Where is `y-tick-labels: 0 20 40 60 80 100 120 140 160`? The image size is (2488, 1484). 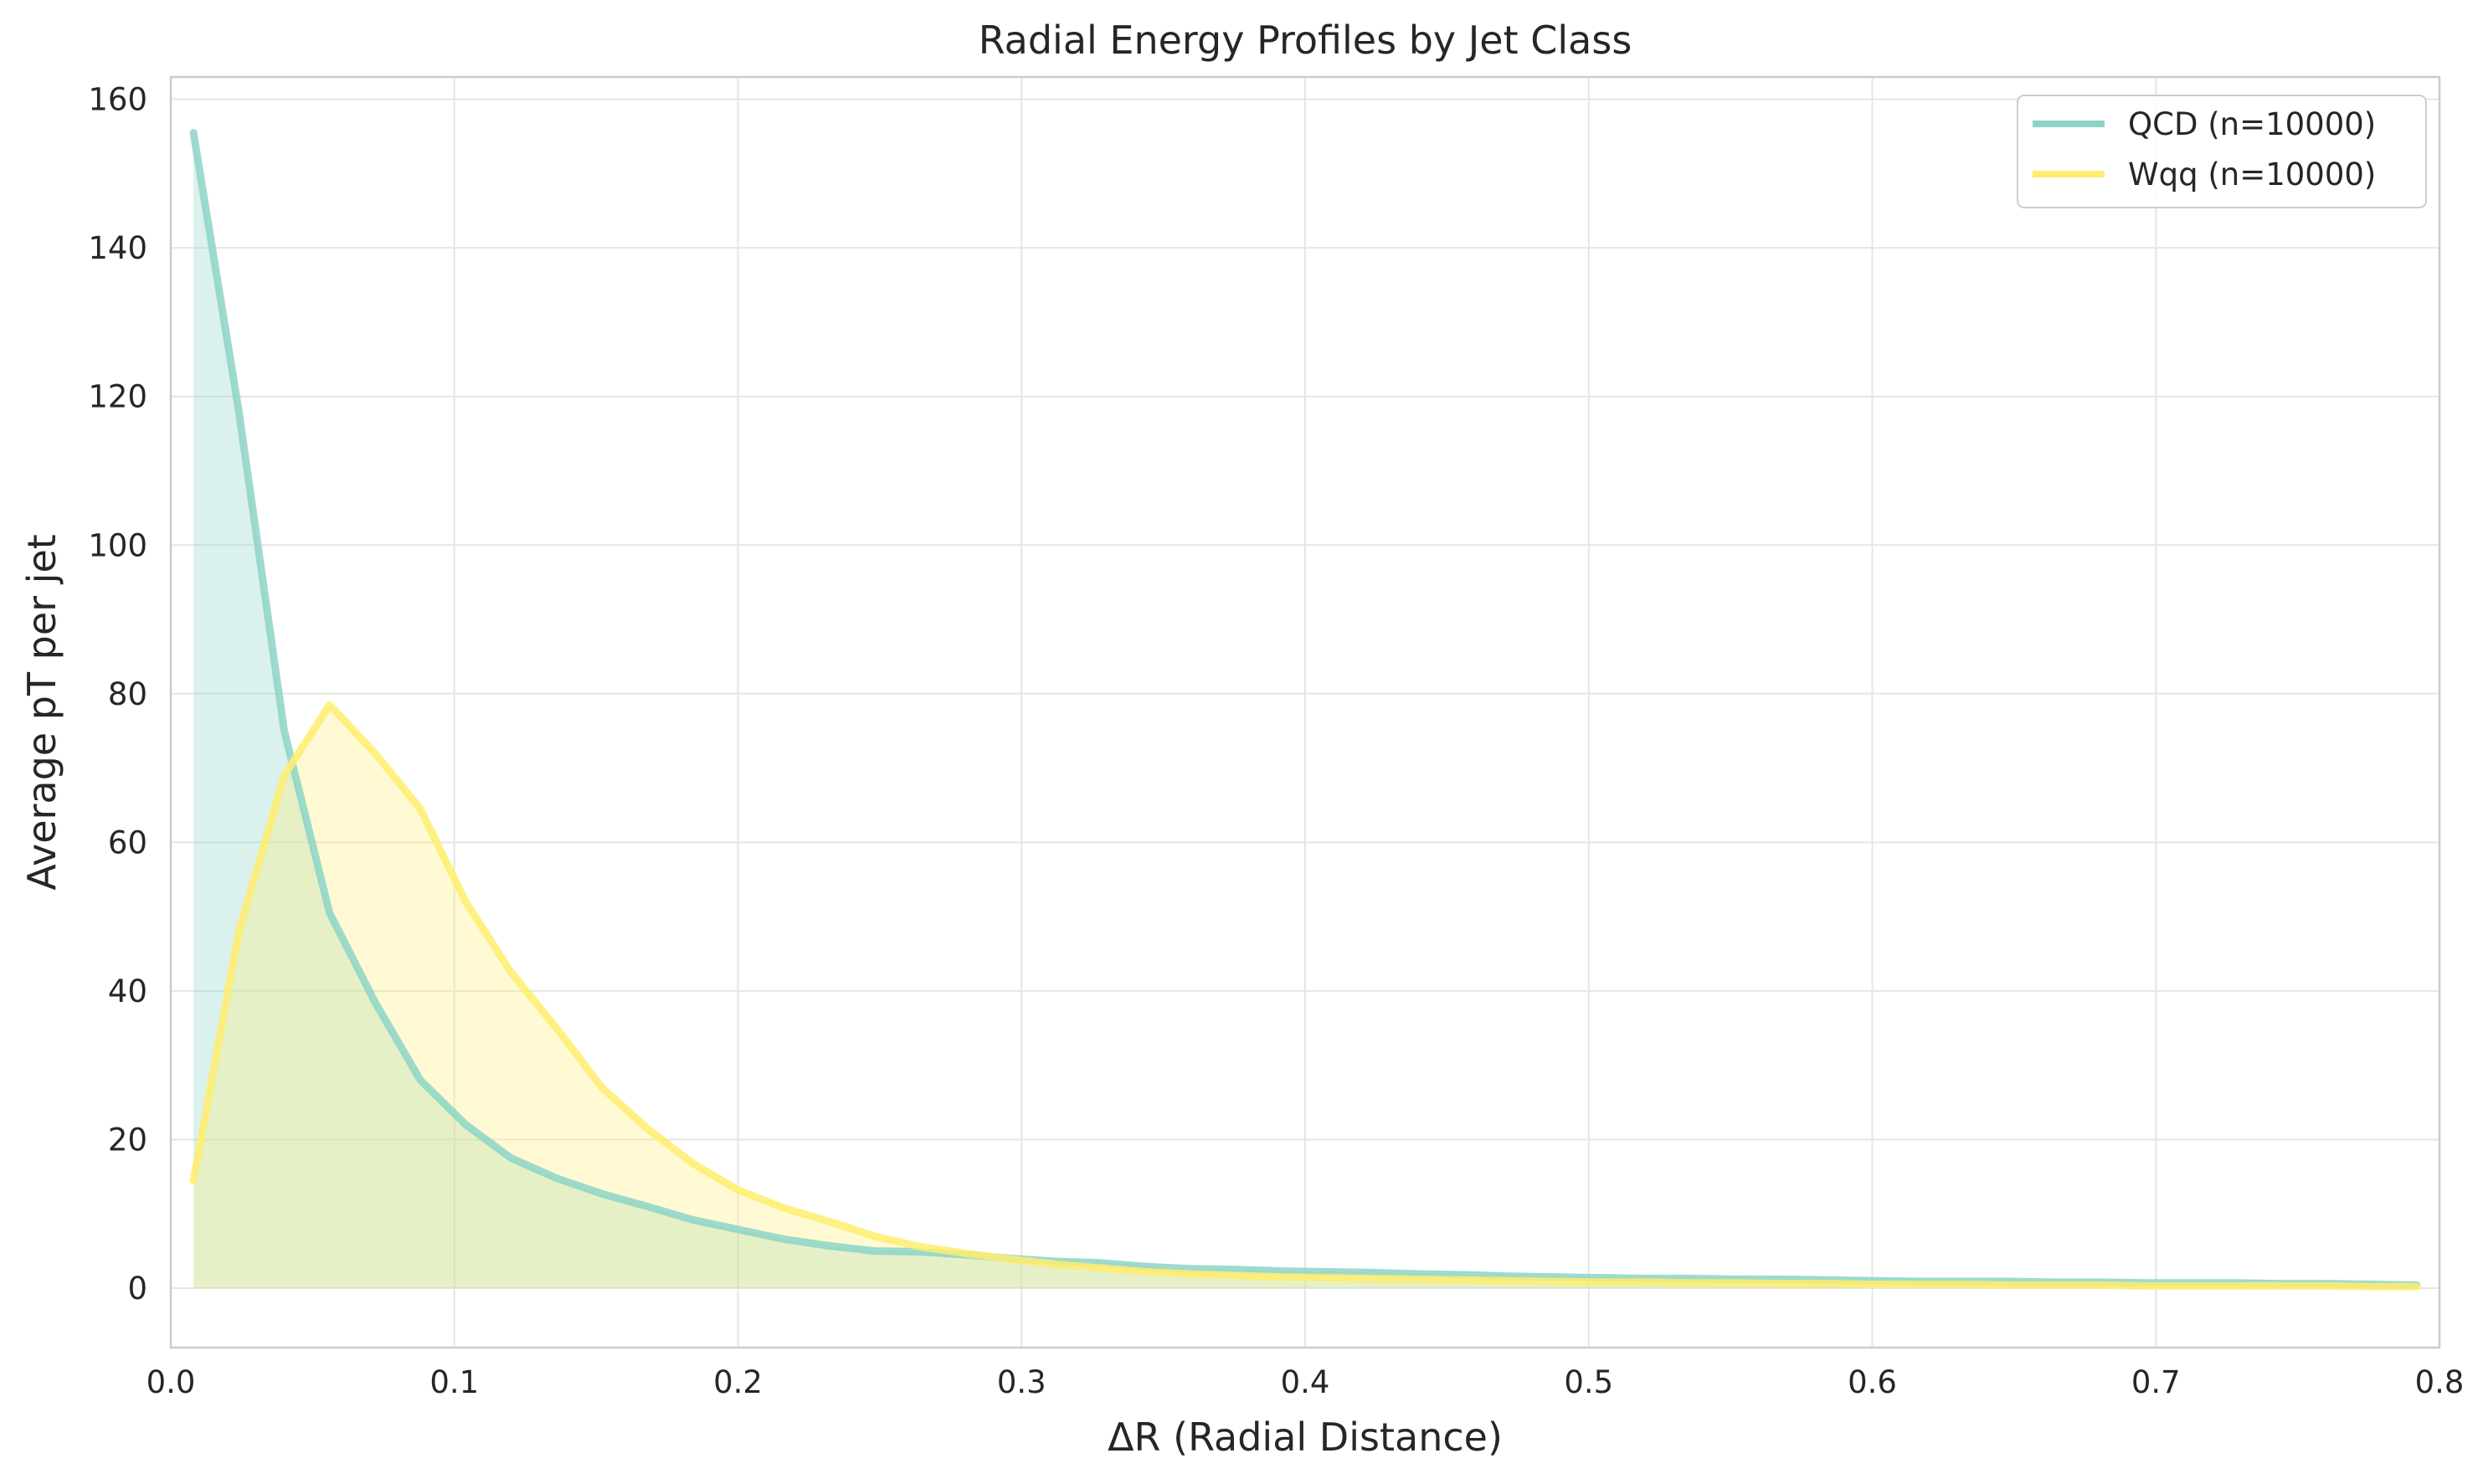
y-tick-labels: 0 20 40 60 80 100 120 140 160 is located at coordinates (117, 694).